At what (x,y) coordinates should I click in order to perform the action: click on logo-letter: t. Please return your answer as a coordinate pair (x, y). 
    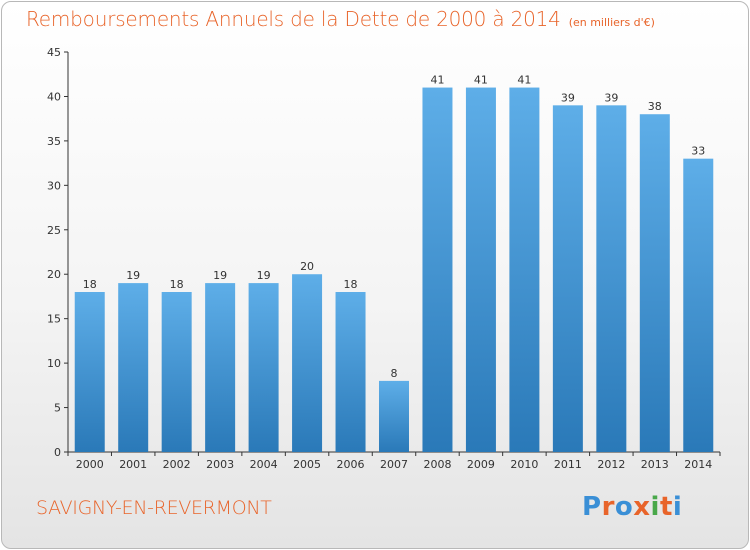
    Looking at the image, I should click on (666, 507).